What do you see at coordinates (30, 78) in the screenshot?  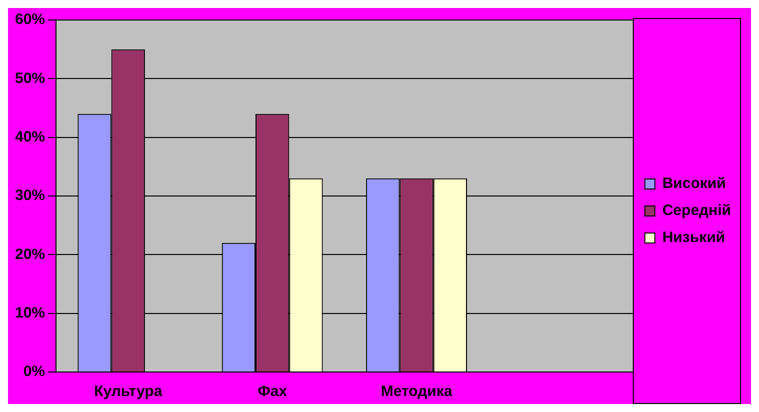 I see `y-tick-label: 50%` at bounding box center [30, 78].